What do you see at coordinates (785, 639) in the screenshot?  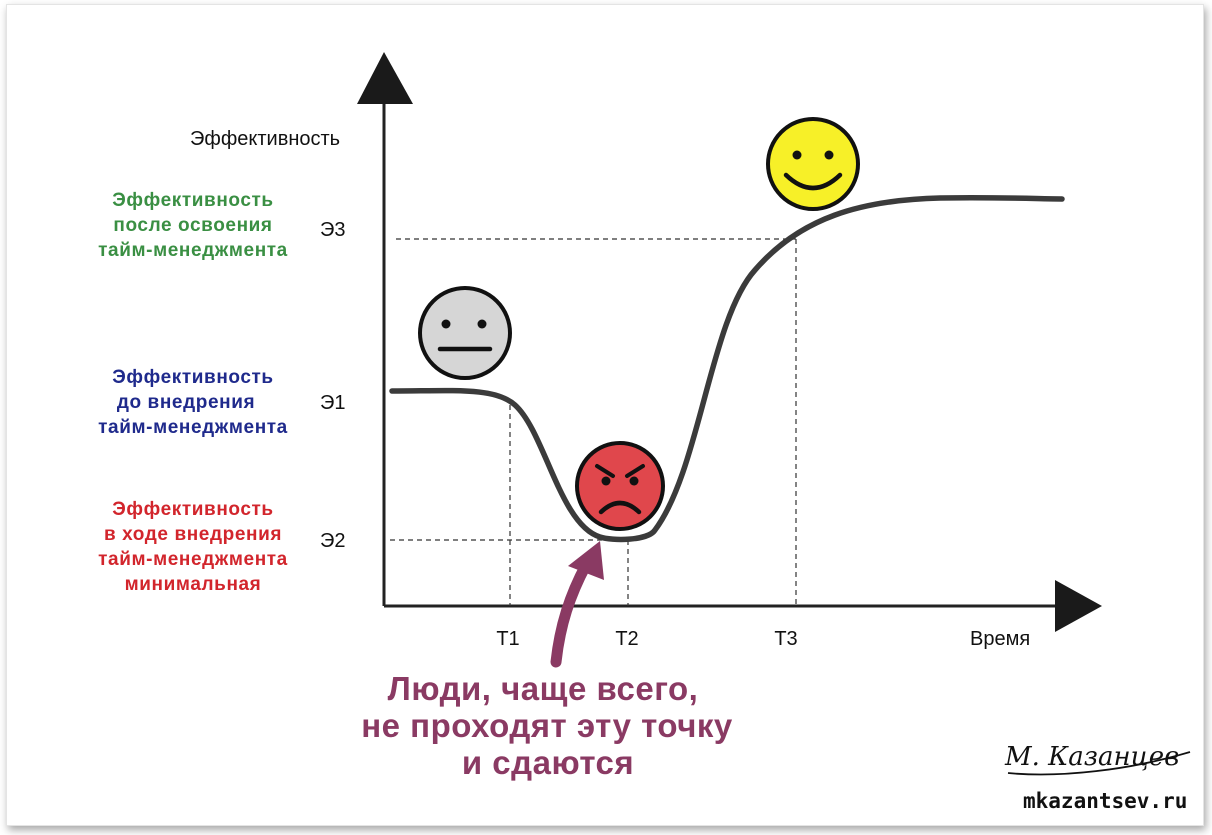 I see `time-t3-label: Т3` at bounding box center [785, 639].